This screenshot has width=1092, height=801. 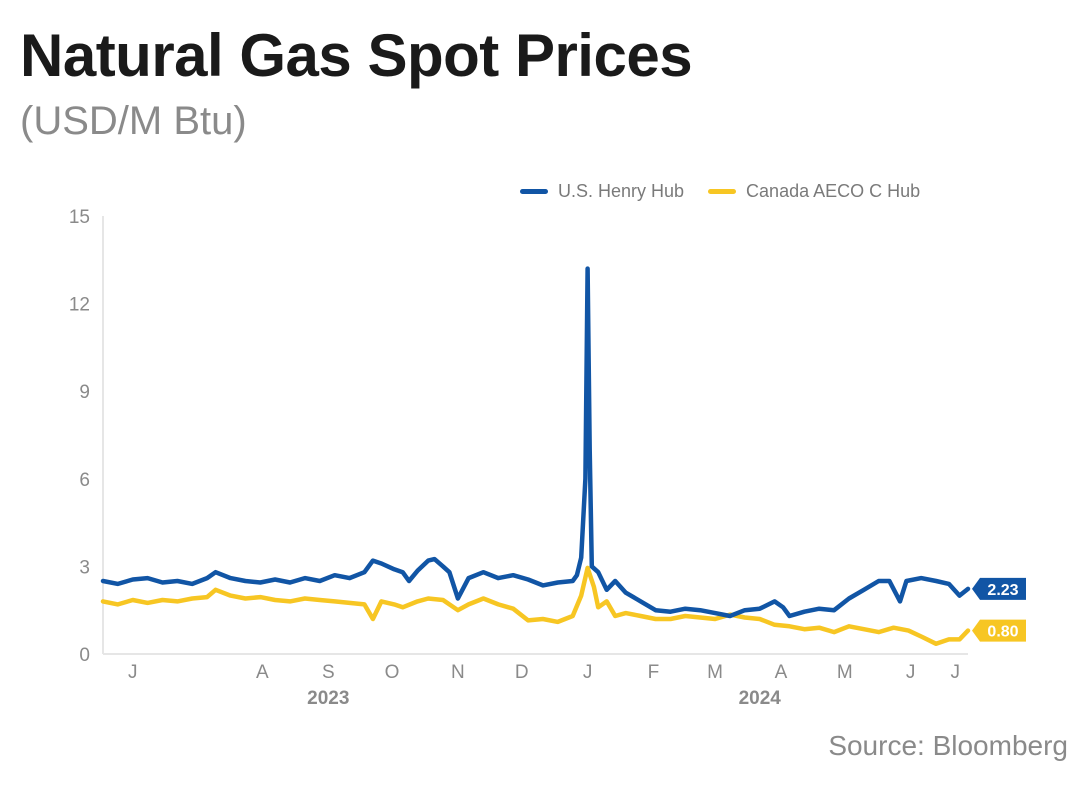 I want to click on end-value-tag-henry-hub, so click(x=999, y=588).